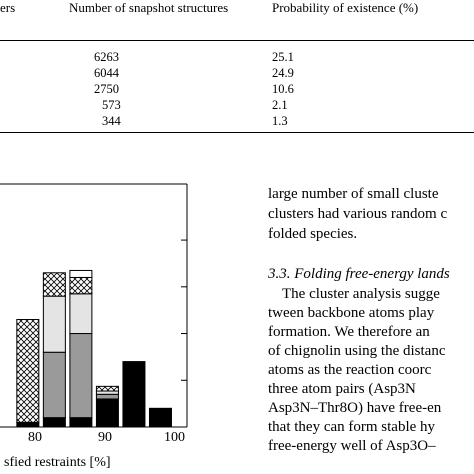 This screenshot has width=474, height=474. What do you see at coordinates (106, 89) in the screenshot?
I see `table-cell: 2750` at bounding box center [106, 89].